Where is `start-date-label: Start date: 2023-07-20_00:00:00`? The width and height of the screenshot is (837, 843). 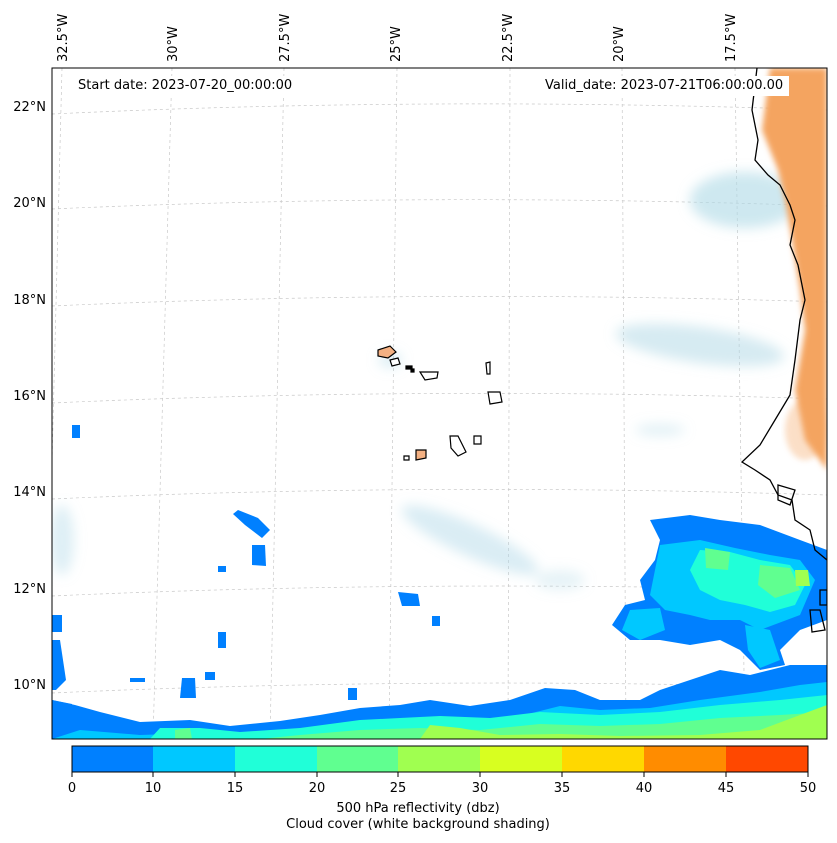
start-date-label: Start date: 2023-07-20_00:00:00 is located at coordinates (185, 86).